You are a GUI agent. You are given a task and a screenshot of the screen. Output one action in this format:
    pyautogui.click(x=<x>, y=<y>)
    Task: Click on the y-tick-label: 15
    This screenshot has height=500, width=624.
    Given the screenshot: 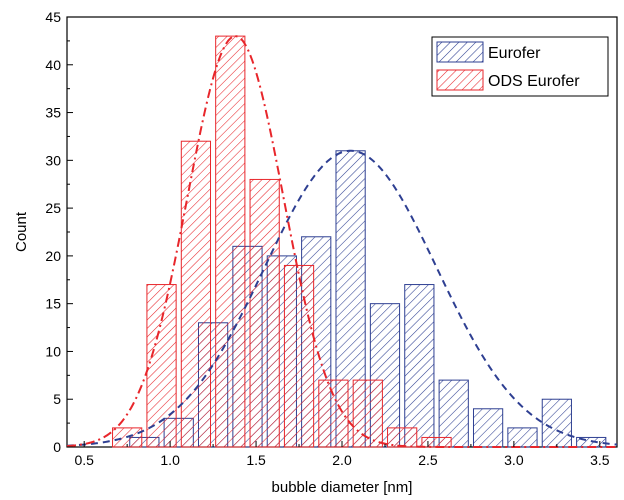 What is the action you would take?
    pyautogui.click(x=53, y=304)
    